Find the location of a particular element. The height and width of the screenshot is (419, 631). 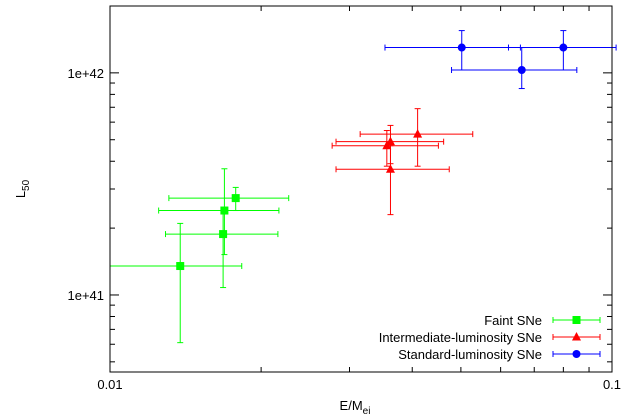

y-axis-label: L50 is located at coordinates (22, 188).